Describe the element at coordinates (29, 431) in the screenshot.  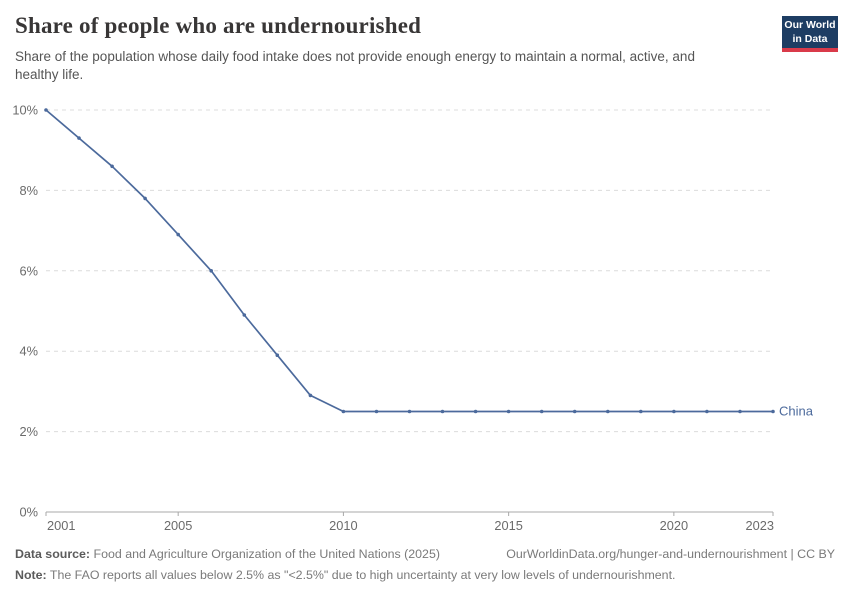
I see `y-axis-tick-label: 2%` at that location.